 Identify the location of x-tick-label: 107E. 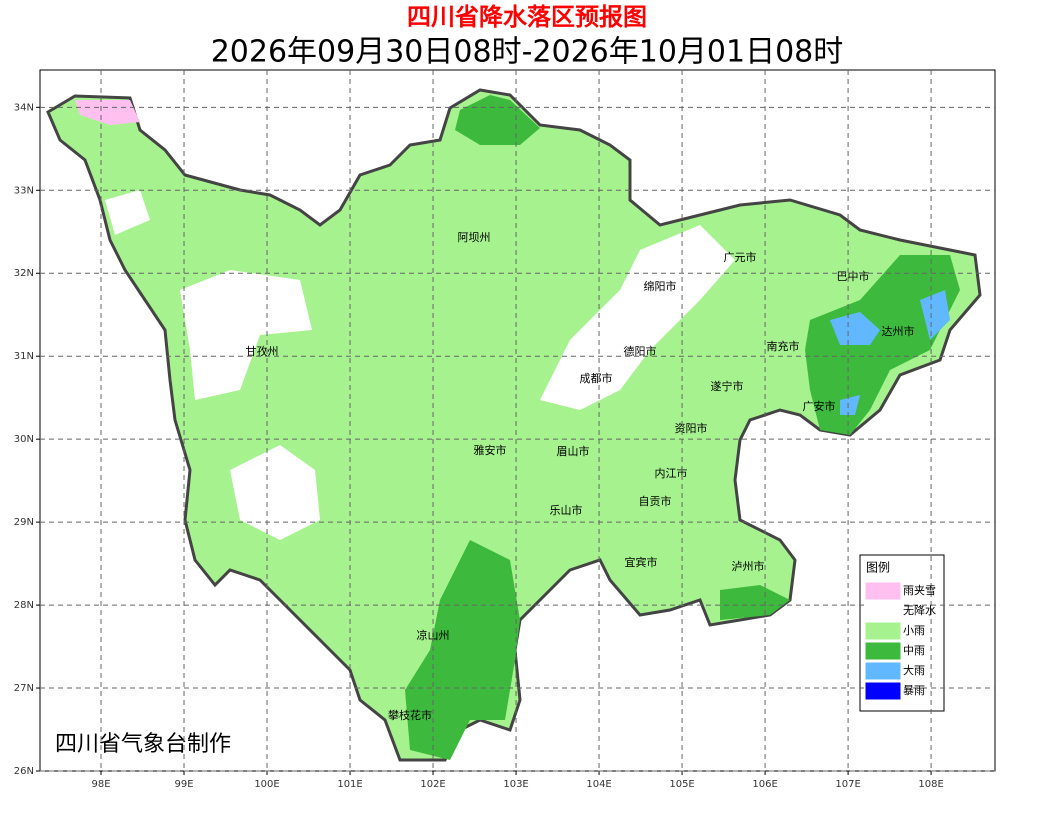
(847, 784).